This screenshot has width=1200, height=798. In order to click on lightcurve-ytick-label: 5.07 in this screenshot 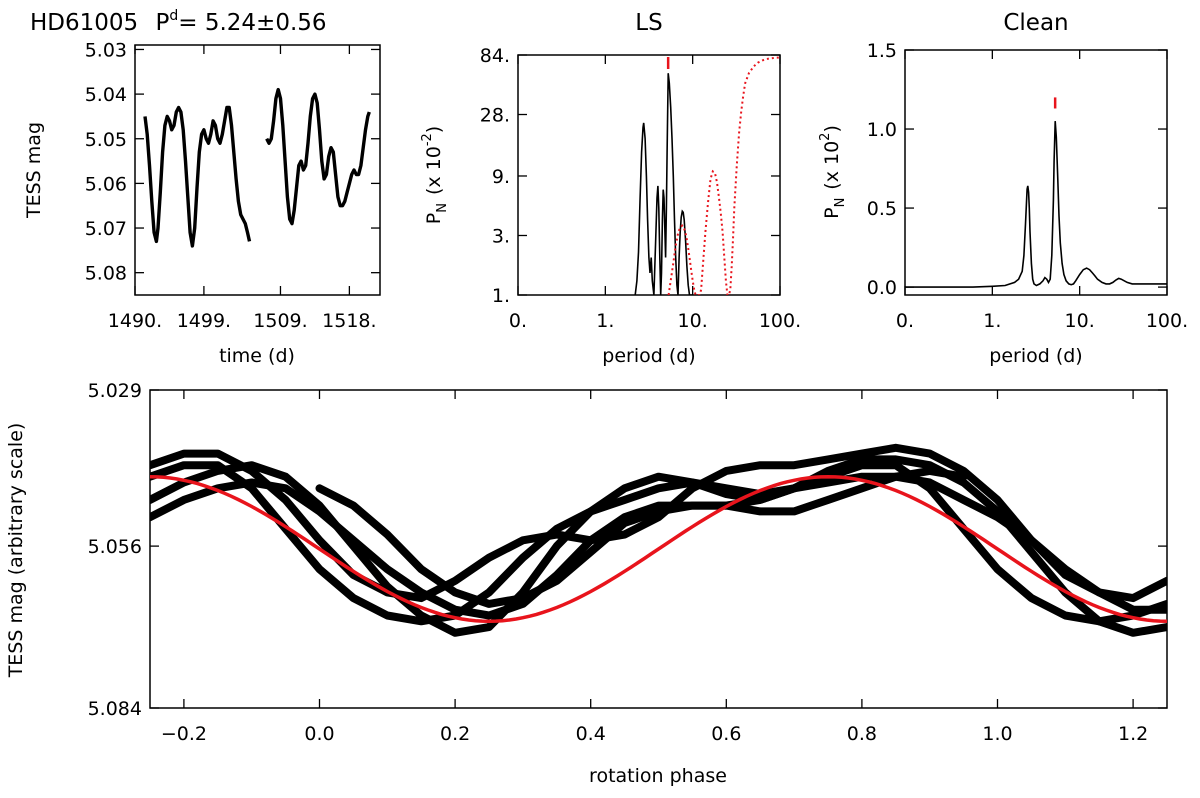, I will do `click(106, 229)`.